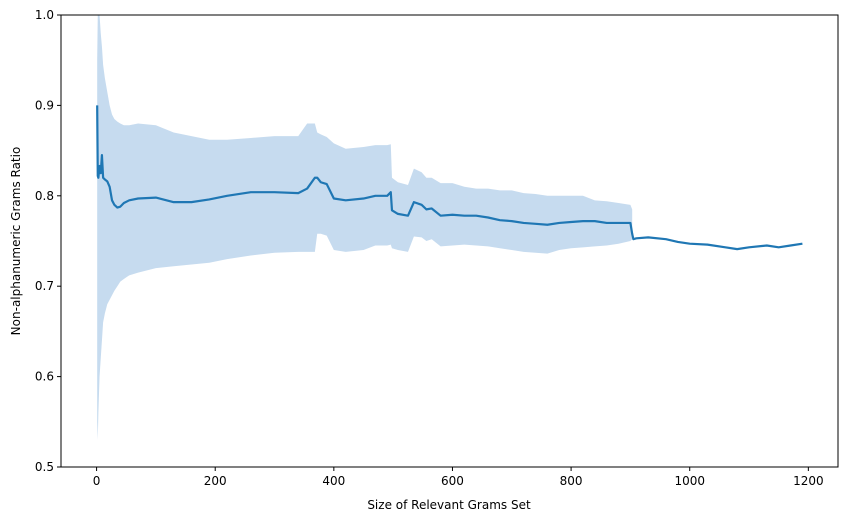  I want to click on y-tick-label: 1.0, so click(44, 15).